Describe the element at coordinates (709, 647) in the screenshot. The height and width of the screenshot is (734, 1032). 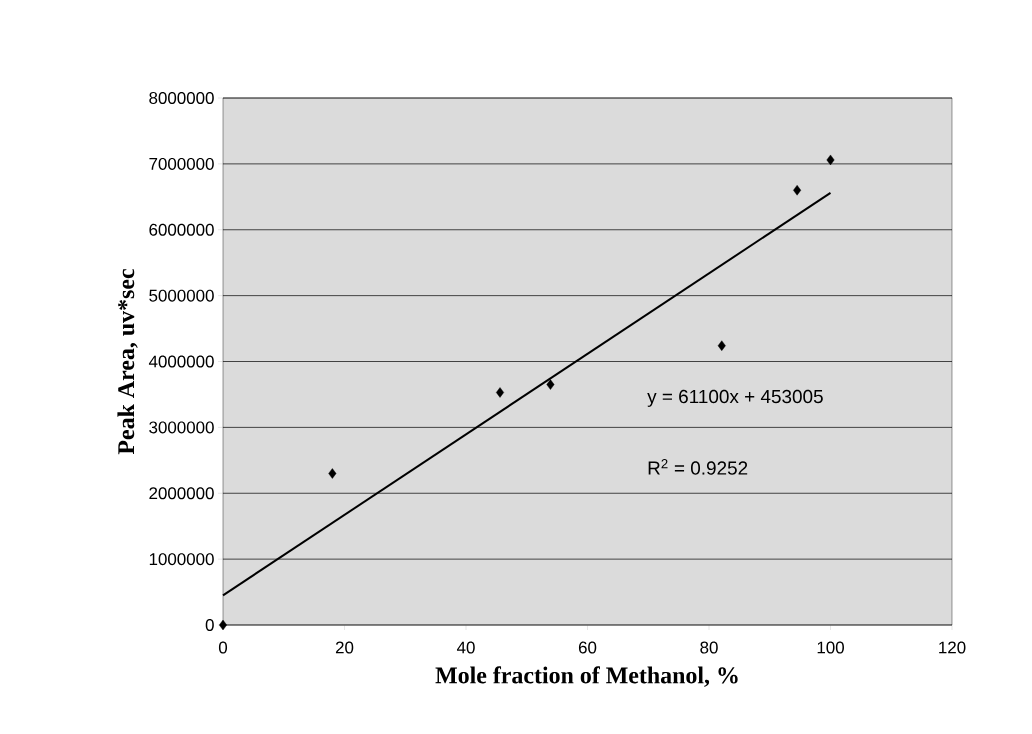
I see `x-tick-label: 80` at that location.